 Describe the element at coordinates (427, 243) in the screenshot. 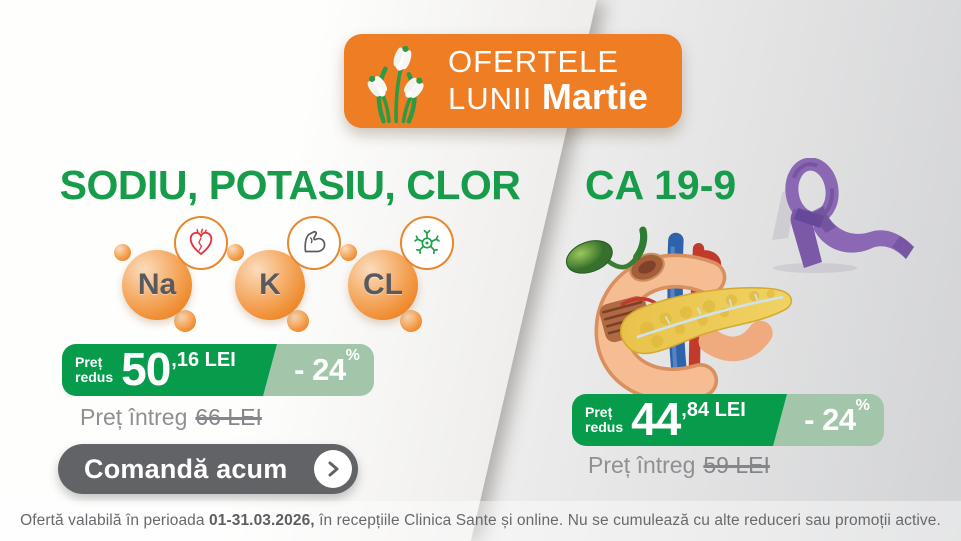

I see `neuron-icon` at that location.